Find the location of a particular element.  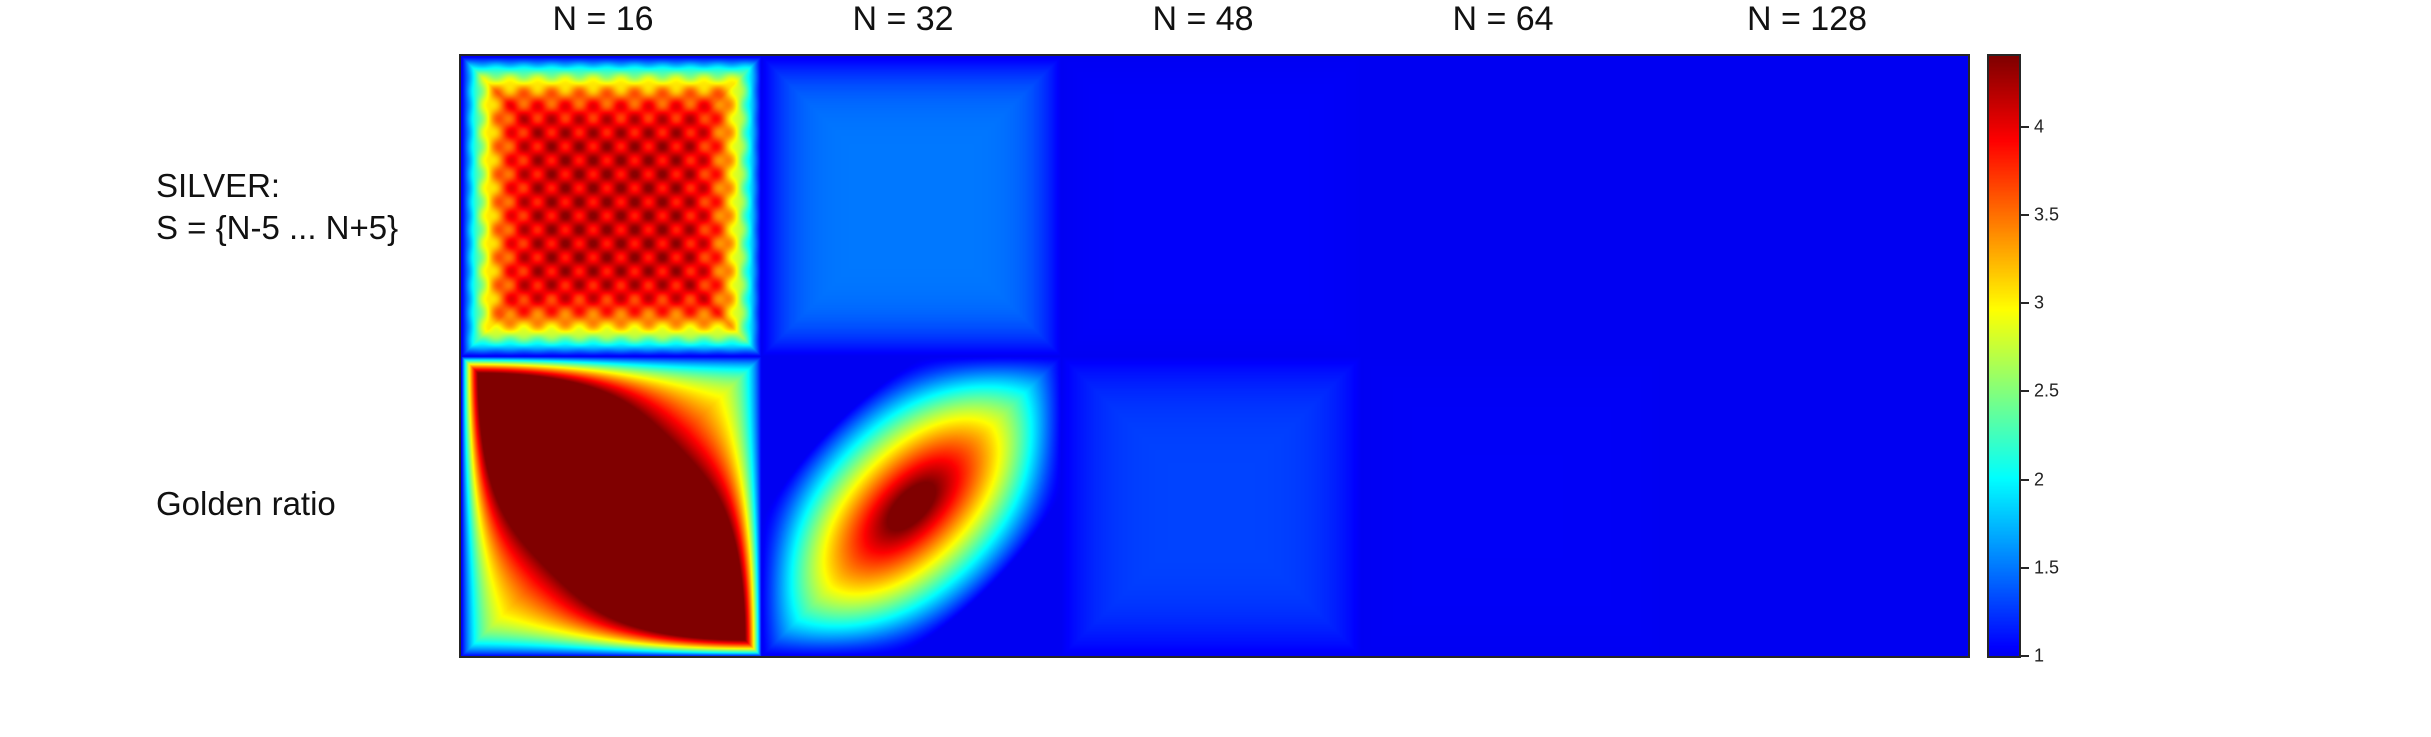

row-label-silver: SILVER: S = {N-5 ... N+5} is located at coordinates (277, 207).